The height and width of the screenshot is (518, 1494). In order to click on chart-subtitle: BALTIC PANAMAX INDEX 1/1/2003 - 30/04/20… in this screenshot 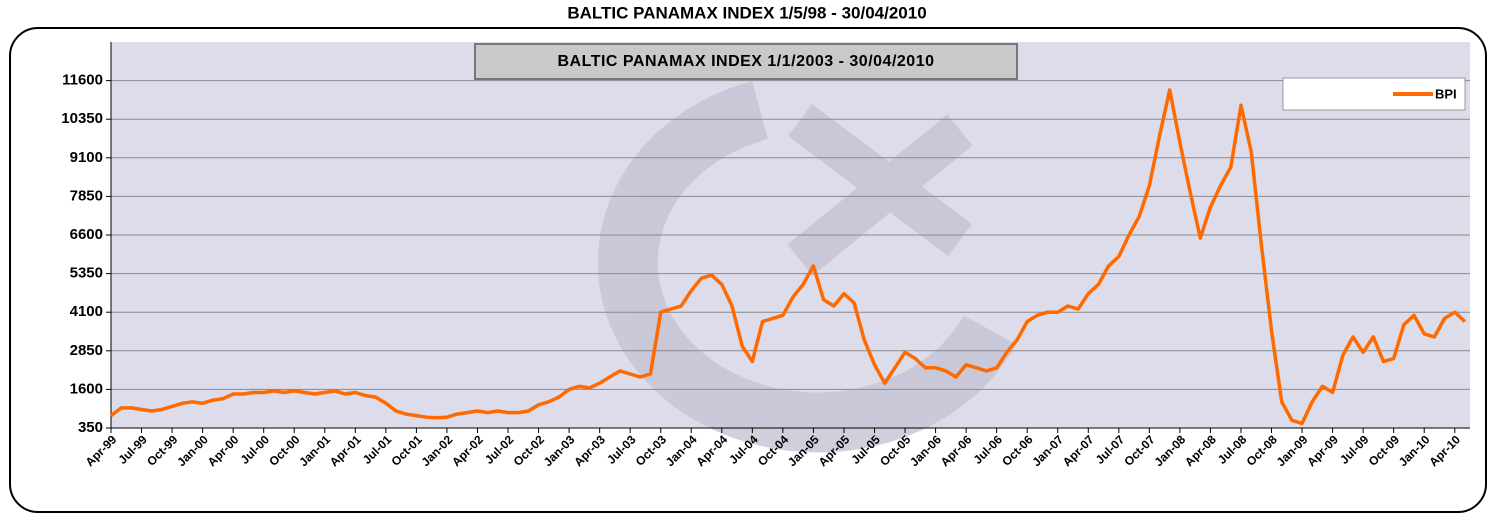, I will do `click(746, 61)`.